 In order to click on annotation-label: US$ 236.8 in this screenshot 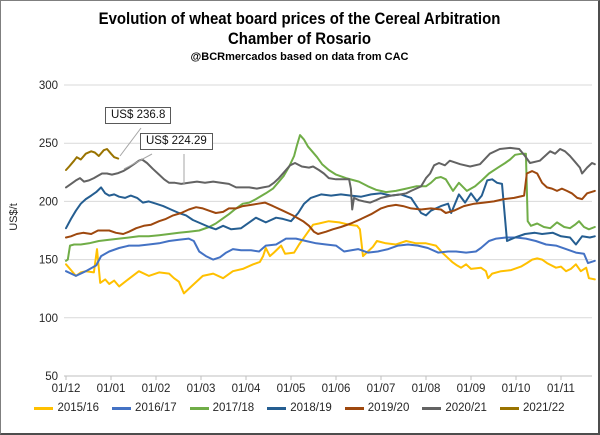, I will do `click(138, 115)`.